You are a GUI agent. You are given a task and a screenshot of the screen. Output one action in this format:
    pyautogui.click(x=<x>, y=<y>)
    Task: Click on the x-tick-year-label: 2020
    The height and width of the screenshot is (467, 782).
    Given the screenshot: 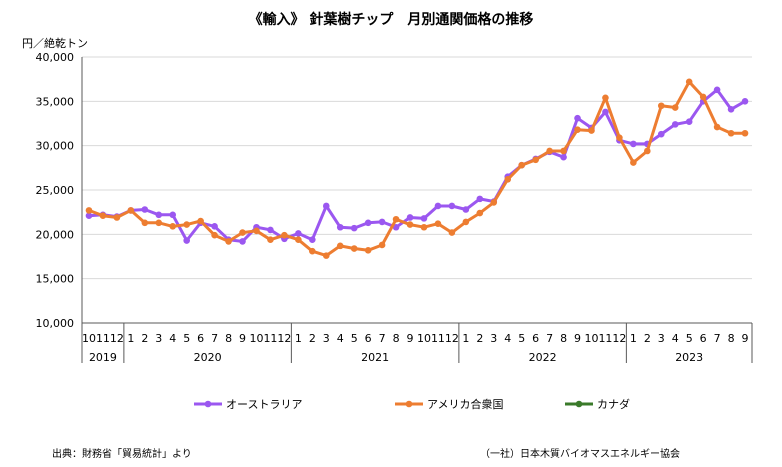 What is the action you would take?
    pyautogui.click(x=208, y=357)
    